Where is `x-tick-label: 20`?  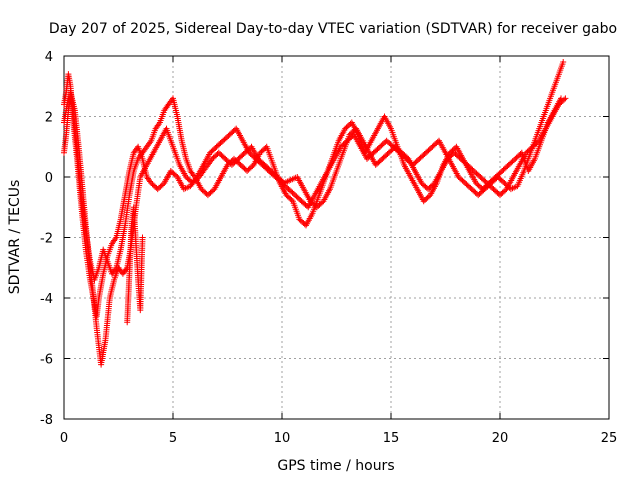 x-tick-label: 20 is located at coordinates (500, 438).